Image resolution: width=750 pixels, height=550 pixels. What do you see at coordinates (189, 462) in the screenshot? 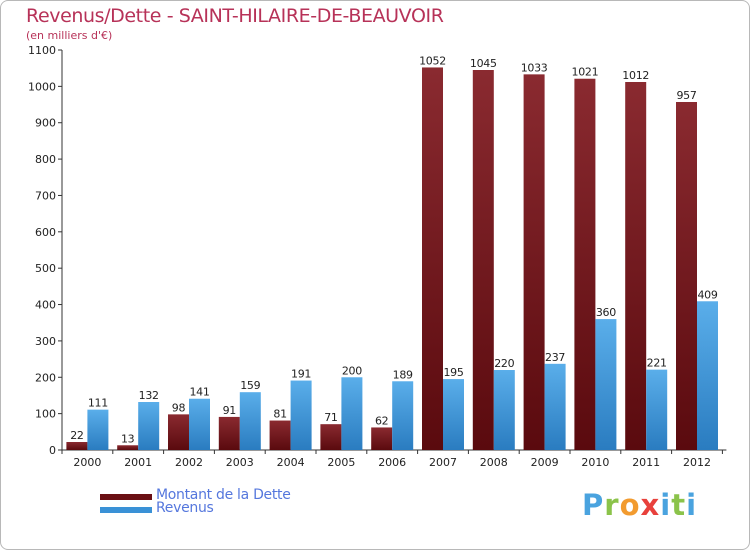
I see `x-tick-label: 2002` at bounding box center [189, 462].